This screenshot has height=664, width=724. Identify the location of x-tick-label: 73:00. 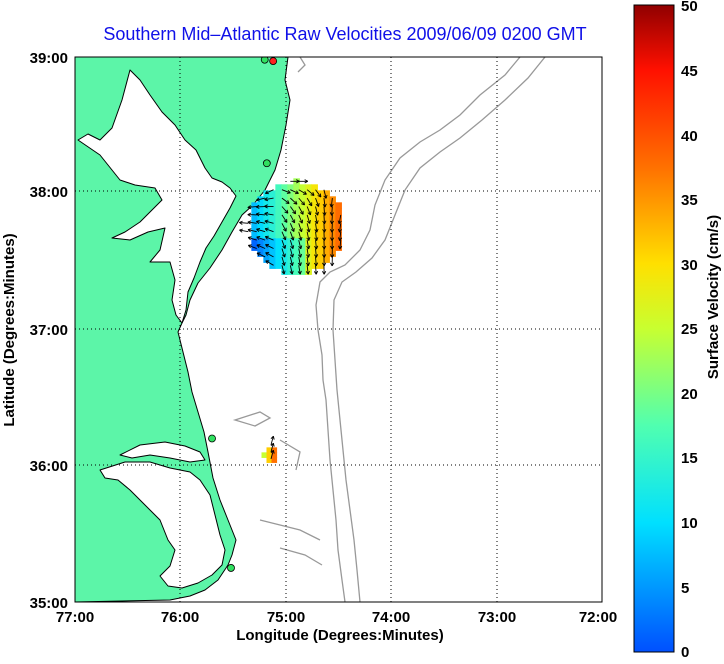
(497, 617).